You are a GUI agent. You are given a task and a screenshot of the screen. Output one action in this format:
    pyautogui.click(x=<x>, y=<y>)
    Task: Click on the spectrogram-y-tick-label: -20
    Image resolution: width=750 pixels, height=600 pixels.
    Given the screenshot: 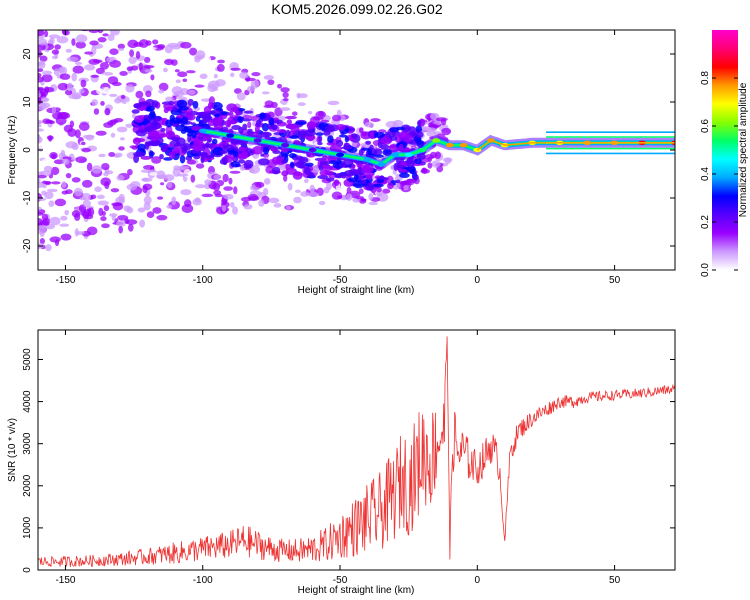 What is the action you would take?
    pyautogui.click(x=27, y=245)
    